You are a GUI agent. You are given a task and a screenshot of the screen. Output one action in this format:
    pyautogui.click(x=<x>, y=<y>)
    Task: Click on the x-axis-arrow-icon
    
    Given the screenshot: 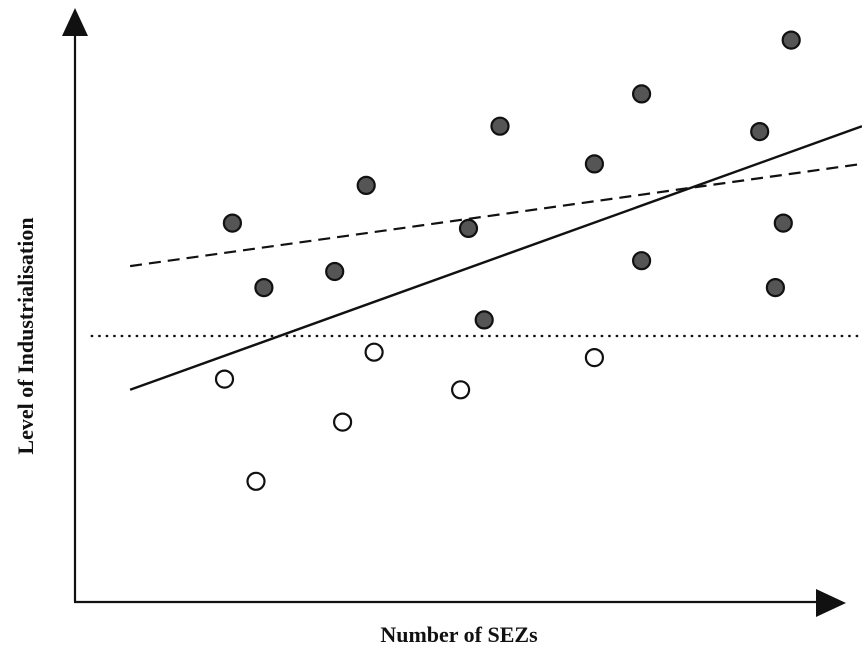 What is the action you would take?
    pyautogui.click(x=831, y=603)
    